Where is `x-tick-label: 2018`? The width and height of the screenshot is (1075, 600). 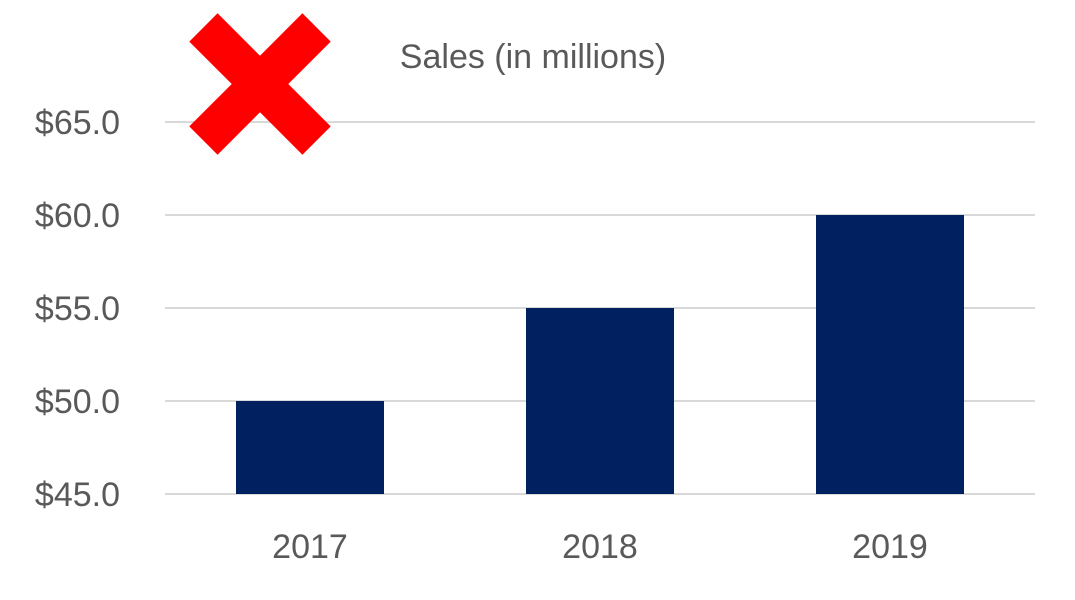 x-tick-label: 2018 is located at coordinates (600, 547).